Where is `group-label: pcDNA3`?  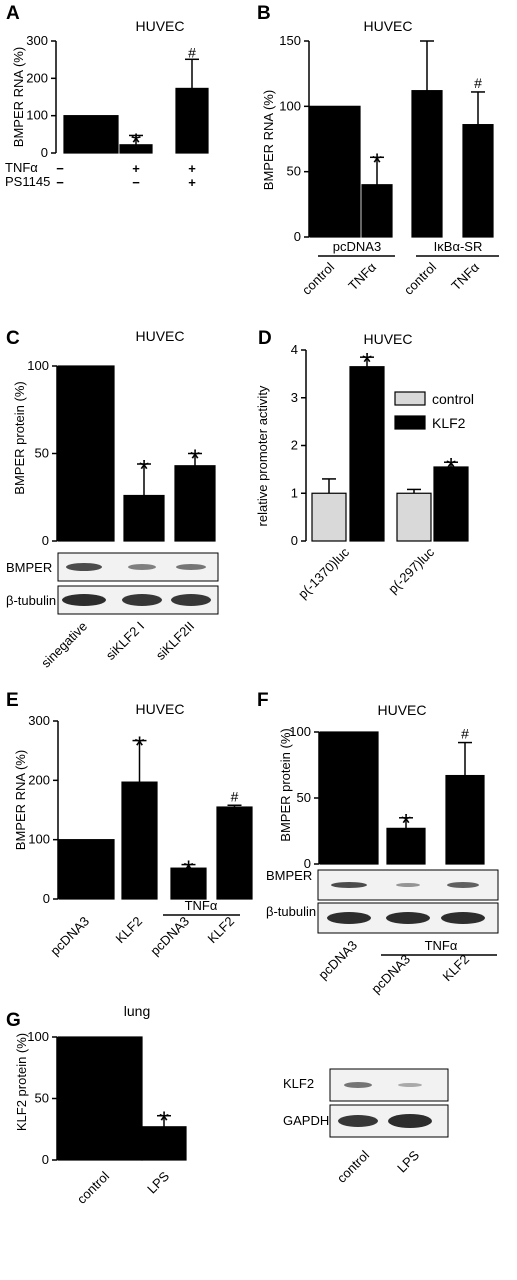
group-label: pcDNA3 is located at coordinates (357, 246).